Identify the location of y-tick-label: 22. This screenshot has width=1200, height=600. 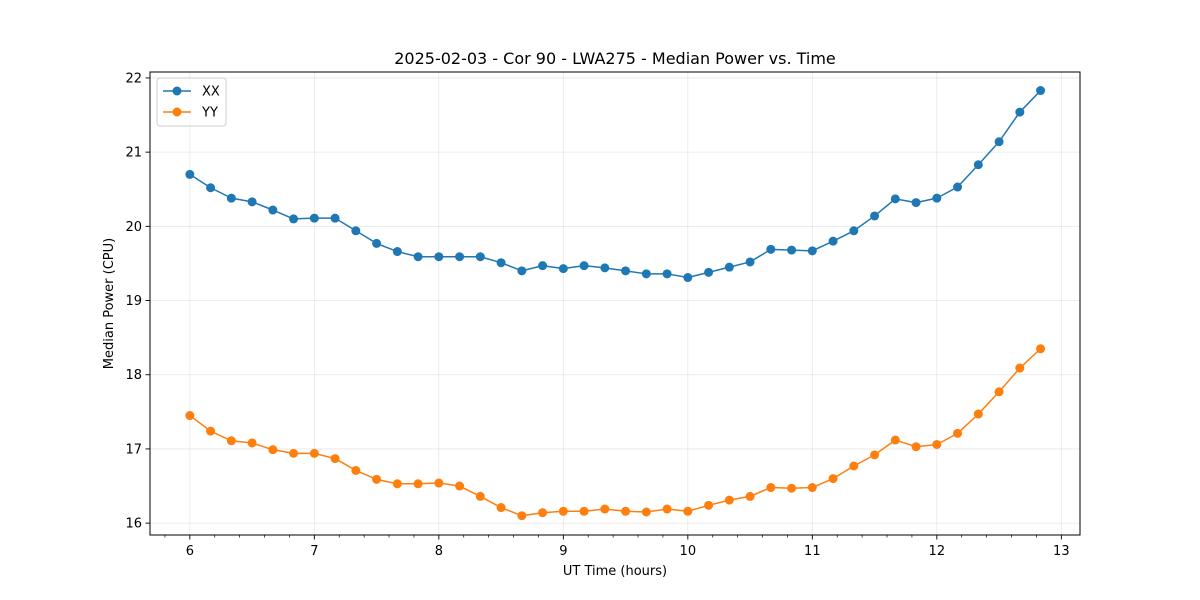
(133, 78).